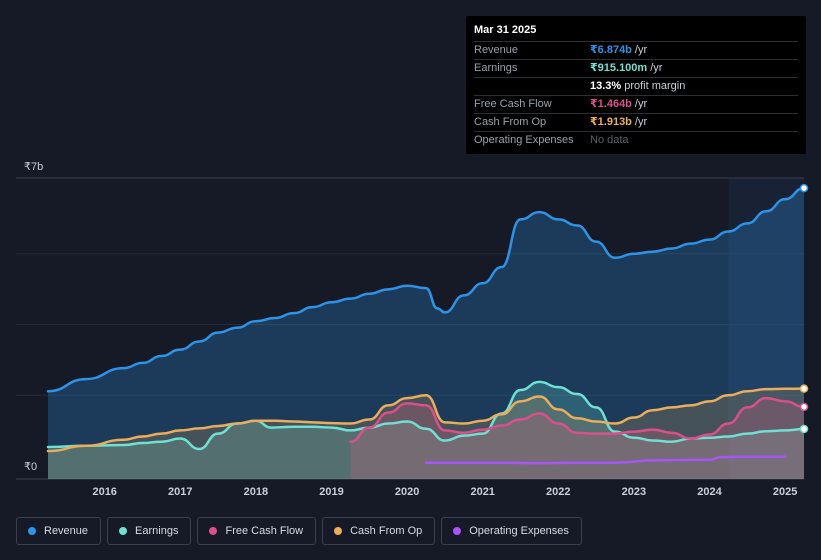  What do you see at coordinates (407, 492) in the screenshot?
I see `x-tick-label: 2020` at bounding box center [407, 492].